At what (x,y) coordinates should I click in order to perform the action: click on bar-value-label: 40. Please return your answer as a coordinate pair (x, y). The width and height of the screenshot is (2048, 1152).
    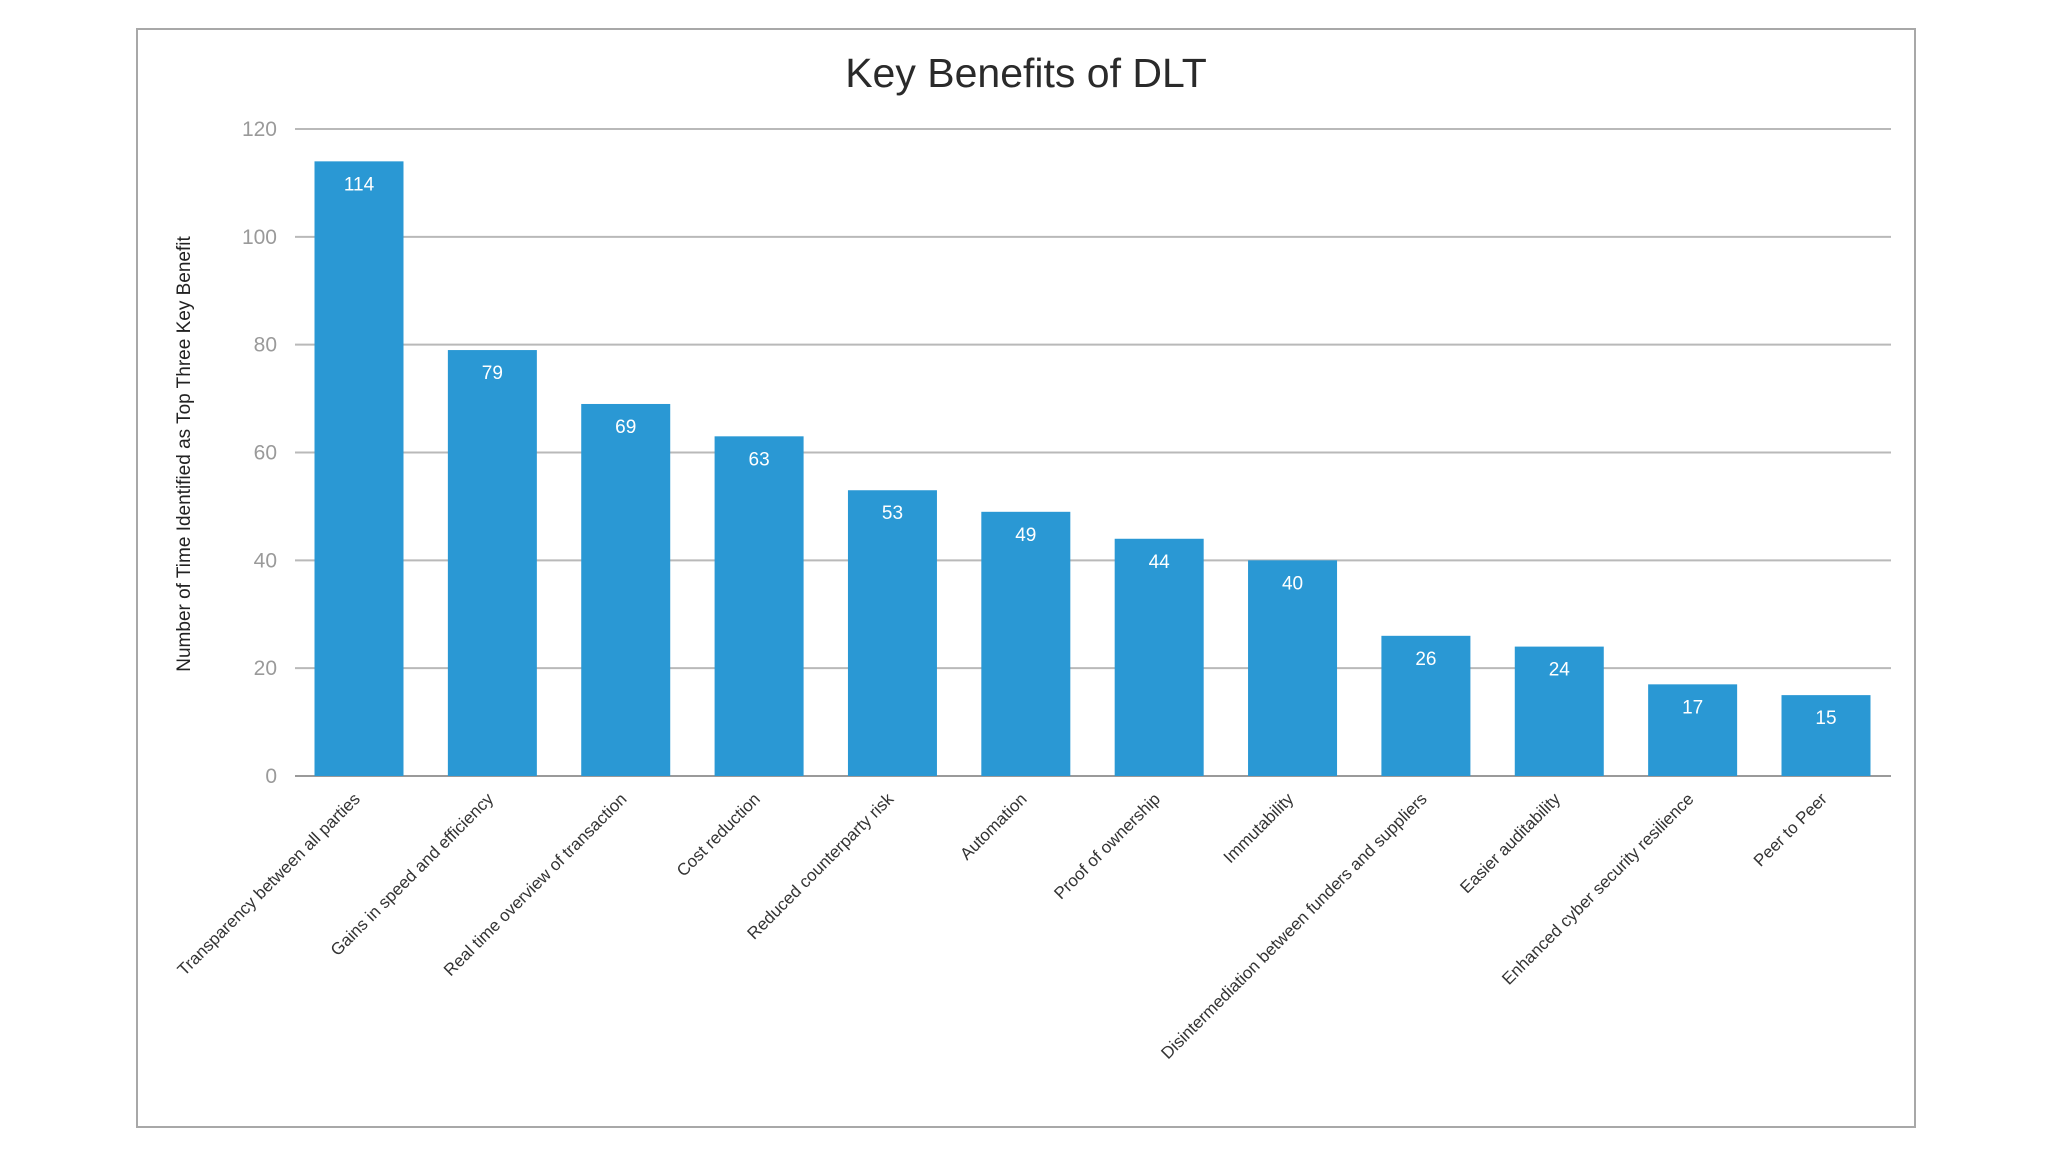
    Looking at the image, I should click on (1292, 583).